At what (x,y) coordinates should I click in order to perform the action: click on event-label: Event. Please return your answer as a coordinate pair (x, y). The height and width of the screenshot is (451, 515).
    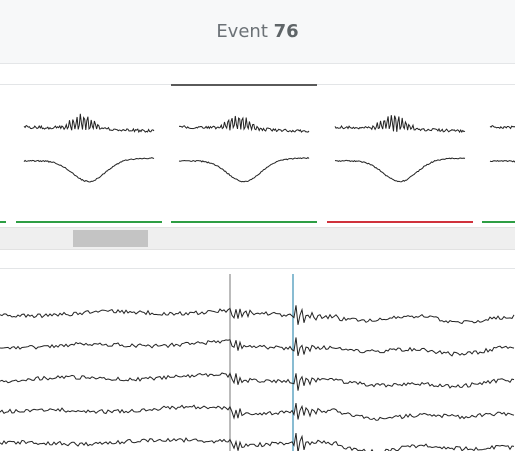
    Looking at the image, I should click on (242, 31).